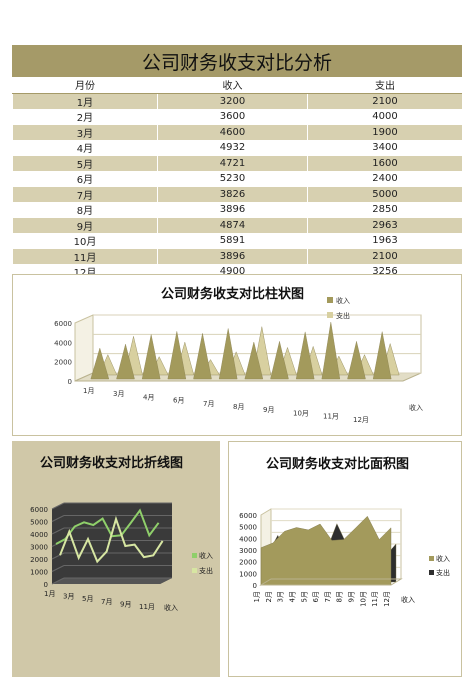 The height and width of the screenshot is (697, 474). What do you see at coordinates (232, 163) in the screenshot?
I see `cell-income: 4721` at bounding box center [232, 163].